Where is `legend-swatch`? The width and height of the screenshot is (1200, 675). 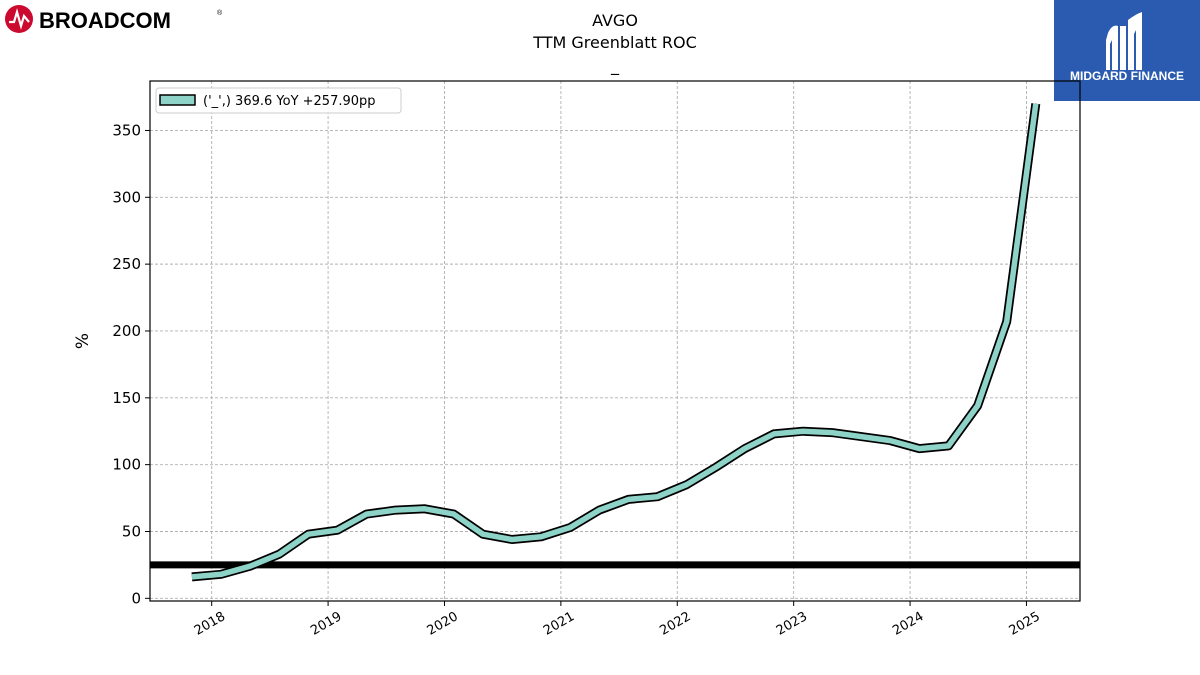 legend-swatch is located at coordinates (177, 100).